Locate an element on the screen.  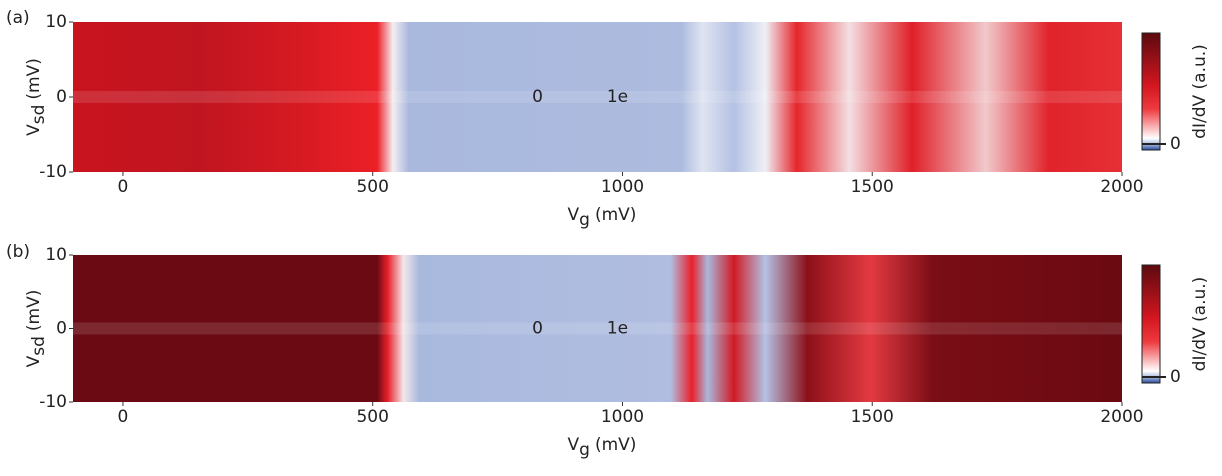
panel-label: (a) is located at coordinates (18, 18).